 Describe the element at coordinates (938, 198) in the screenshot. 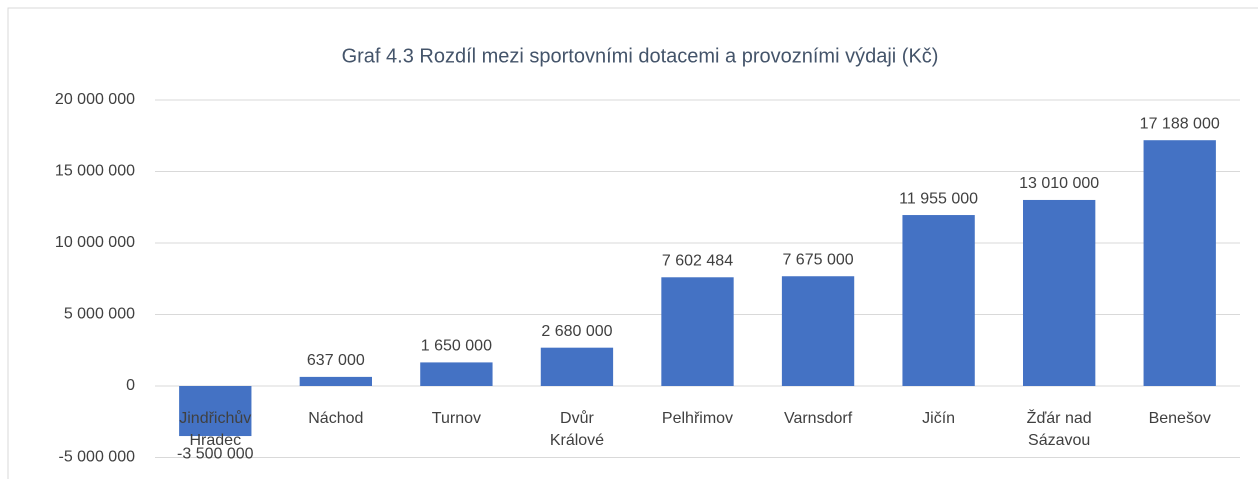

I see `data-label: 11 955 000` at that location.